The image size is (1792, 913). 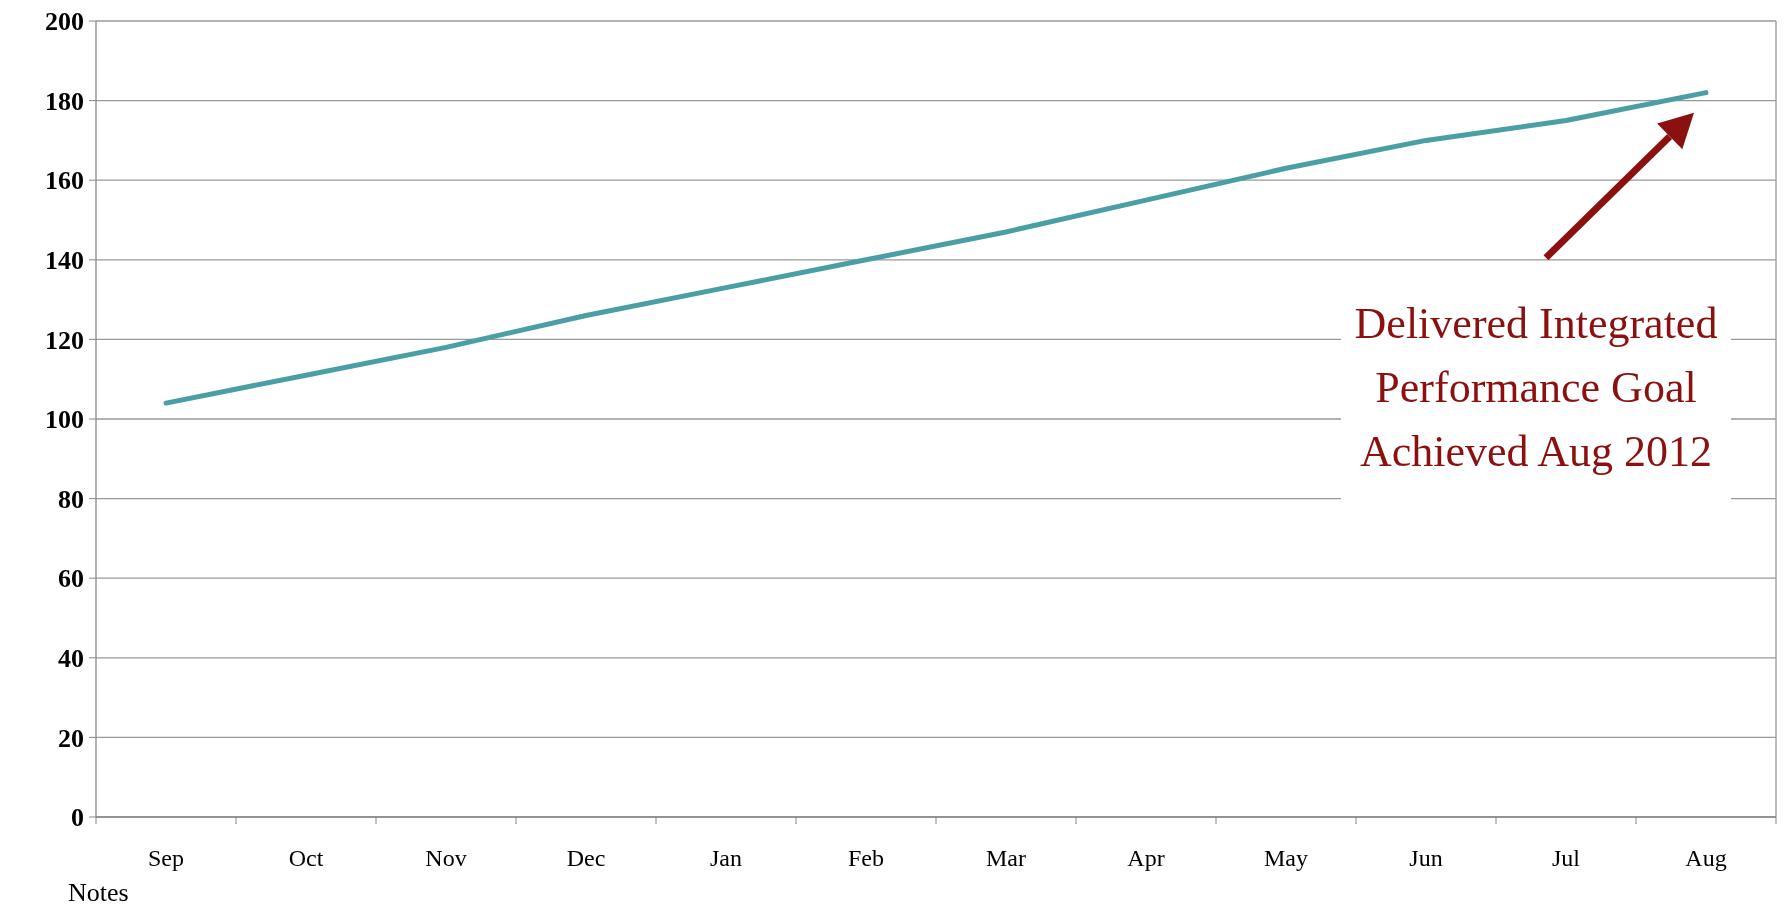 What do you see at coordinates (446, 858) in the screenshot?
I see `x-tick-label: Nov` at bounding box center [446, 858].